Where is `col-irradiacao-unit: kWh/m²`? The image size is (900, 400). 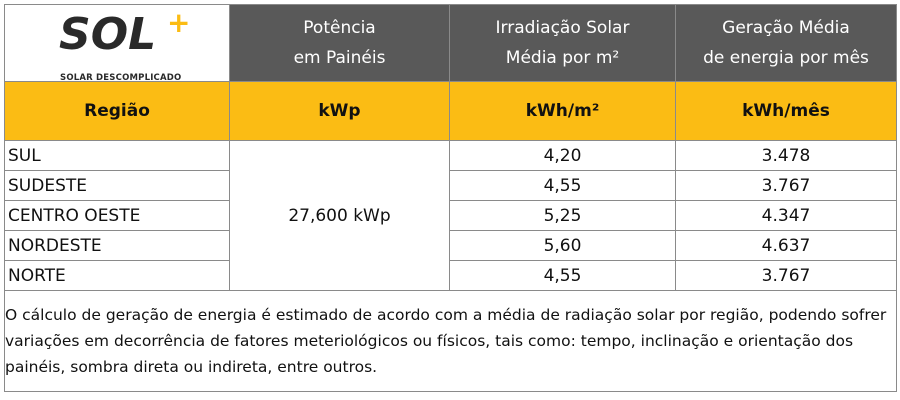 col-irradiacao-unit: kWh/m² is located at coordinates (562, 111).